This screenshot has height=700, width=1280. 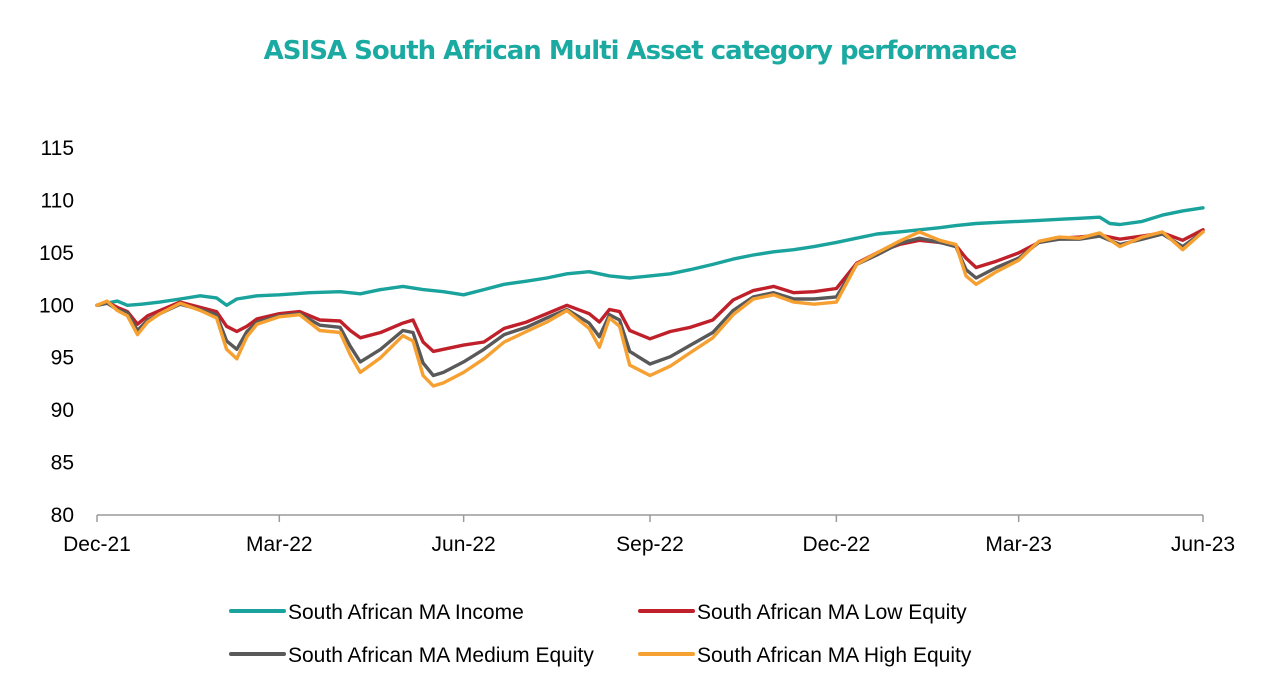 What do you see at coordinates (650, 544) in the screenshot?
I see `x-tick-label: Sep-22` at bounding box center [650, 544].